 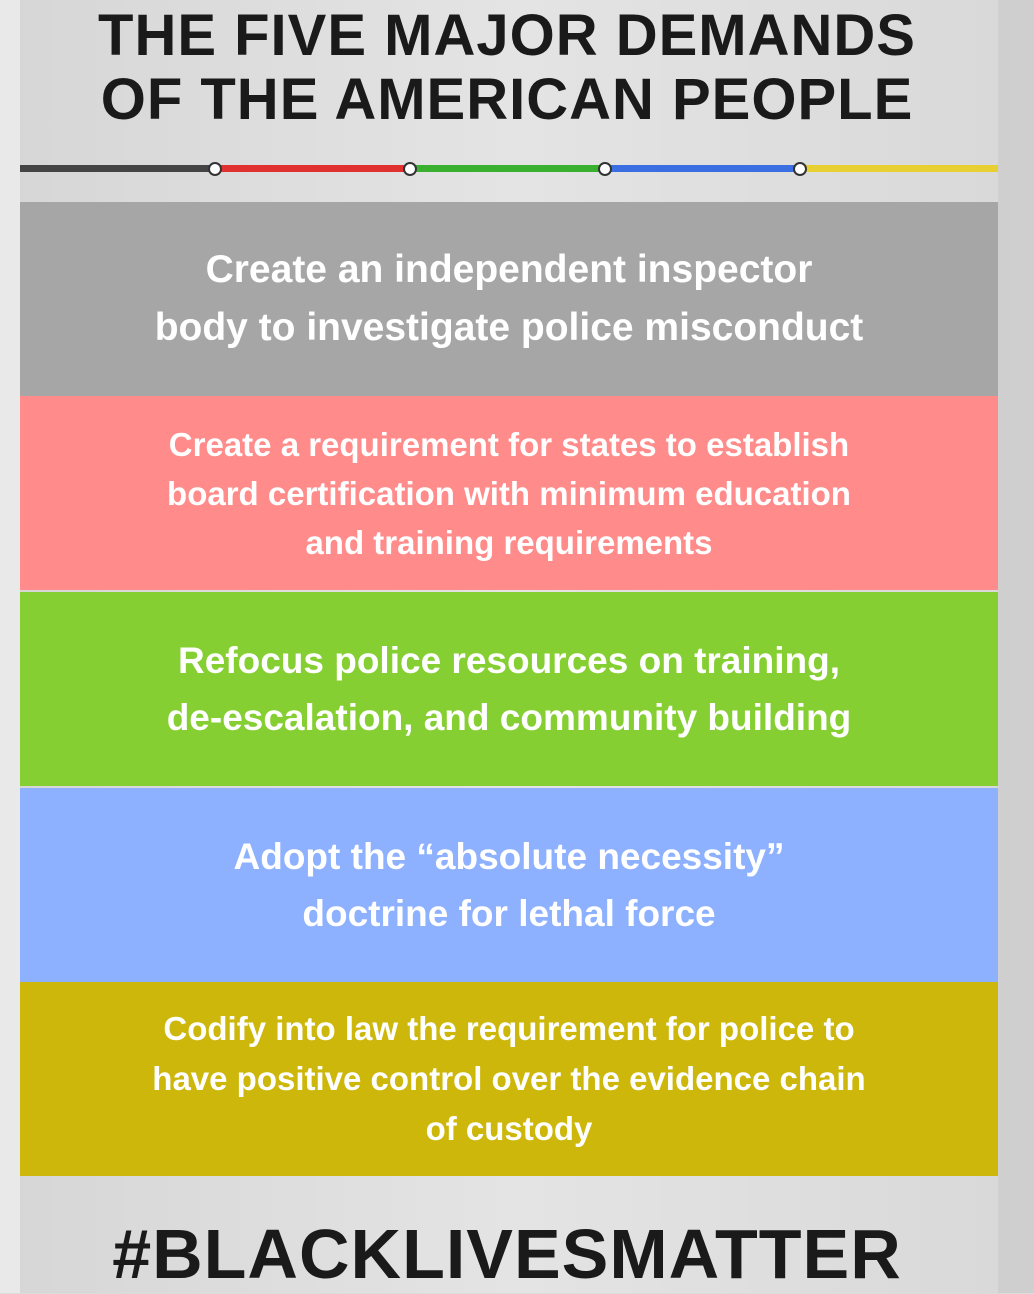 What do you see at coordinates (10, 646) in the screenshot?
I see `left-margin` at bounding box center [10, 646].